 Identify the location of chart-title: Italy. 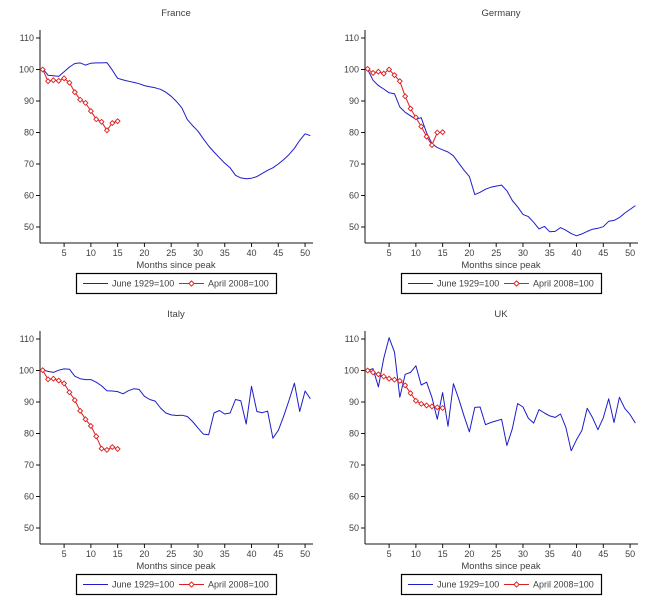
(176, 314).